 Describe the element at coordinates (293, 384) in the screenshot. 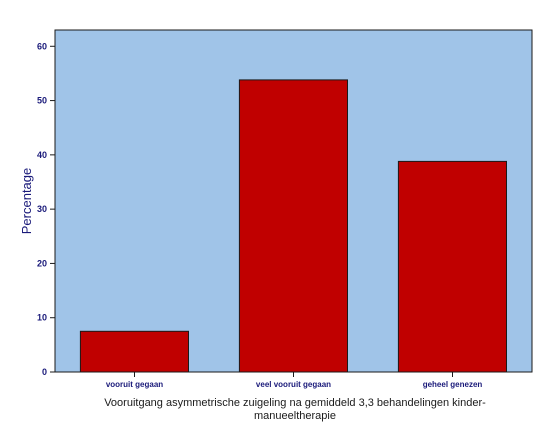

I see `x-category-label: veel vooruit gegaan` at that location.